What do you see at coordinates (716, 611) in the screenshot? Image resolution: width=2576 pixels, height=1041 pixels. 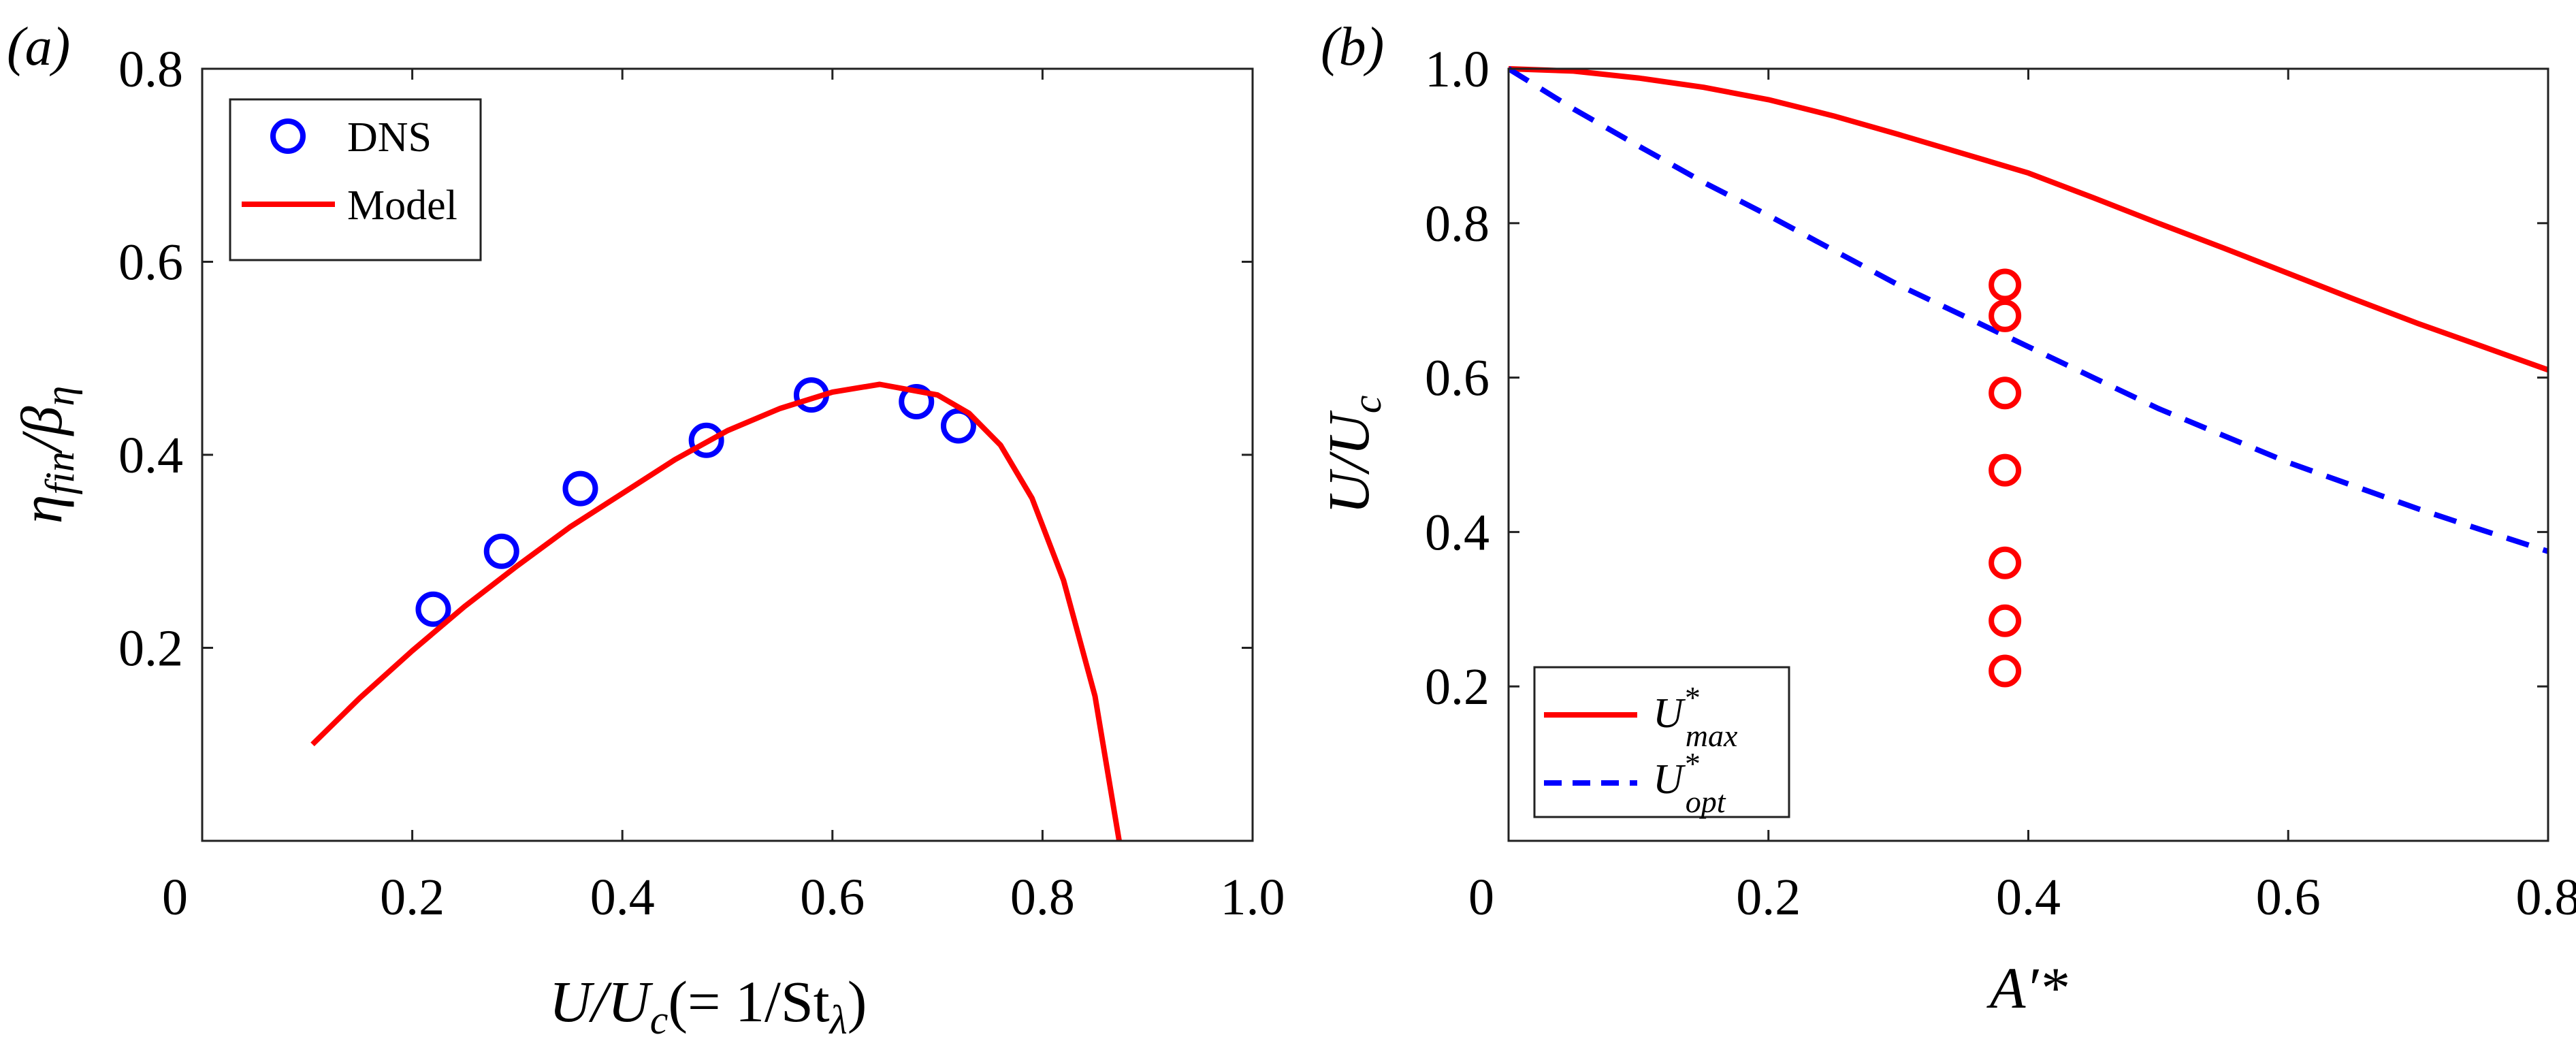 I see `series-line-model` at bounding box center [716, 611].